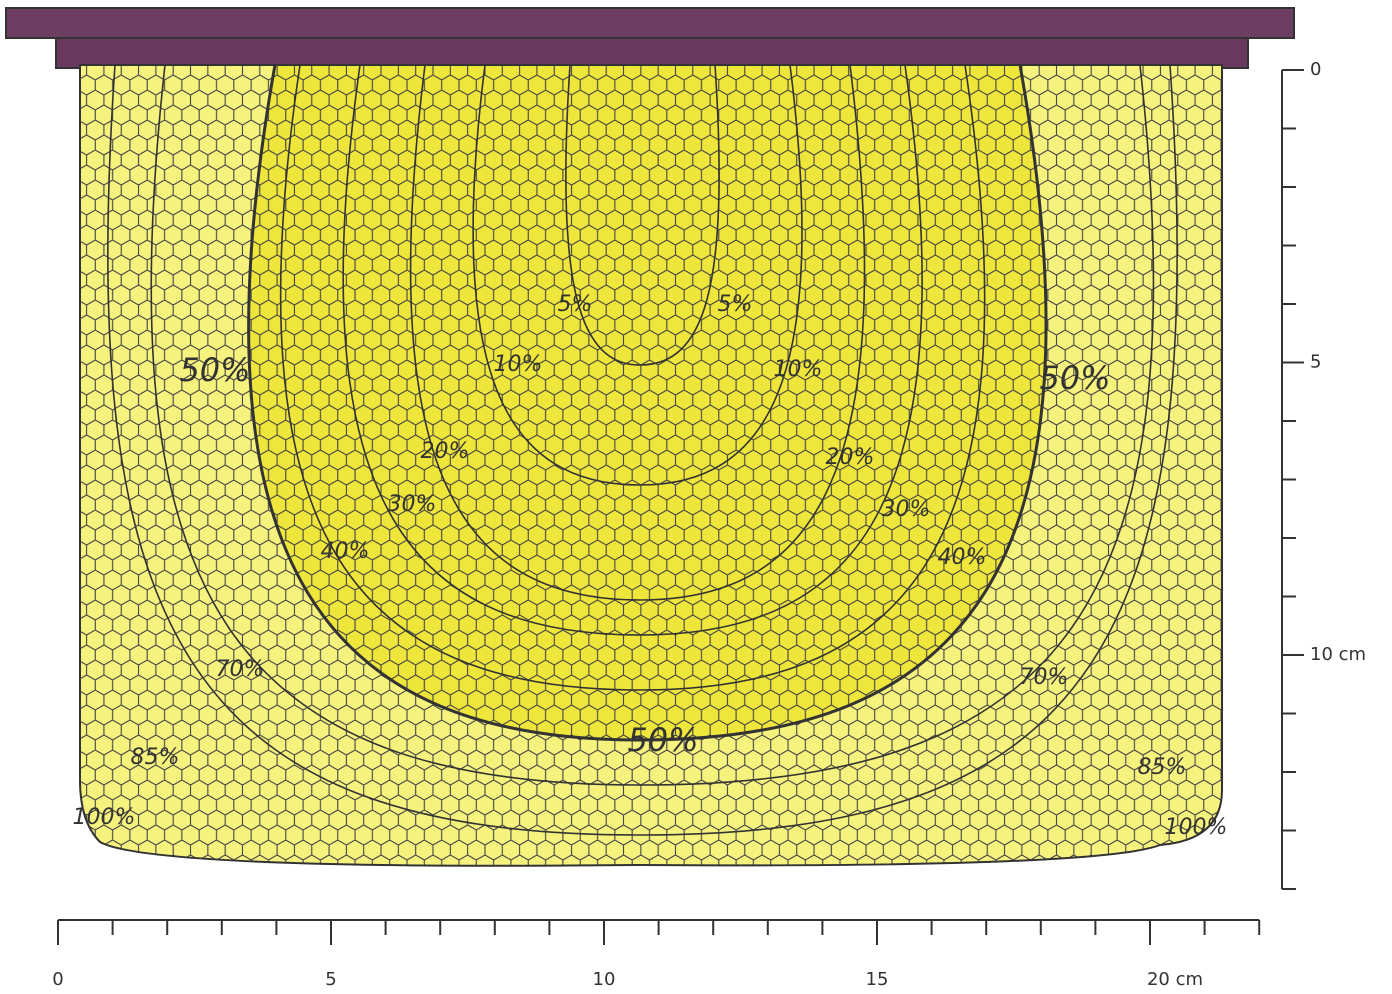 The width and height of the screenshot is (1392, 994). What do you see at coordinates (1315, 362) in the screenshot?
I see `y-tick-label: 5` at bounding box center [1315, 362].